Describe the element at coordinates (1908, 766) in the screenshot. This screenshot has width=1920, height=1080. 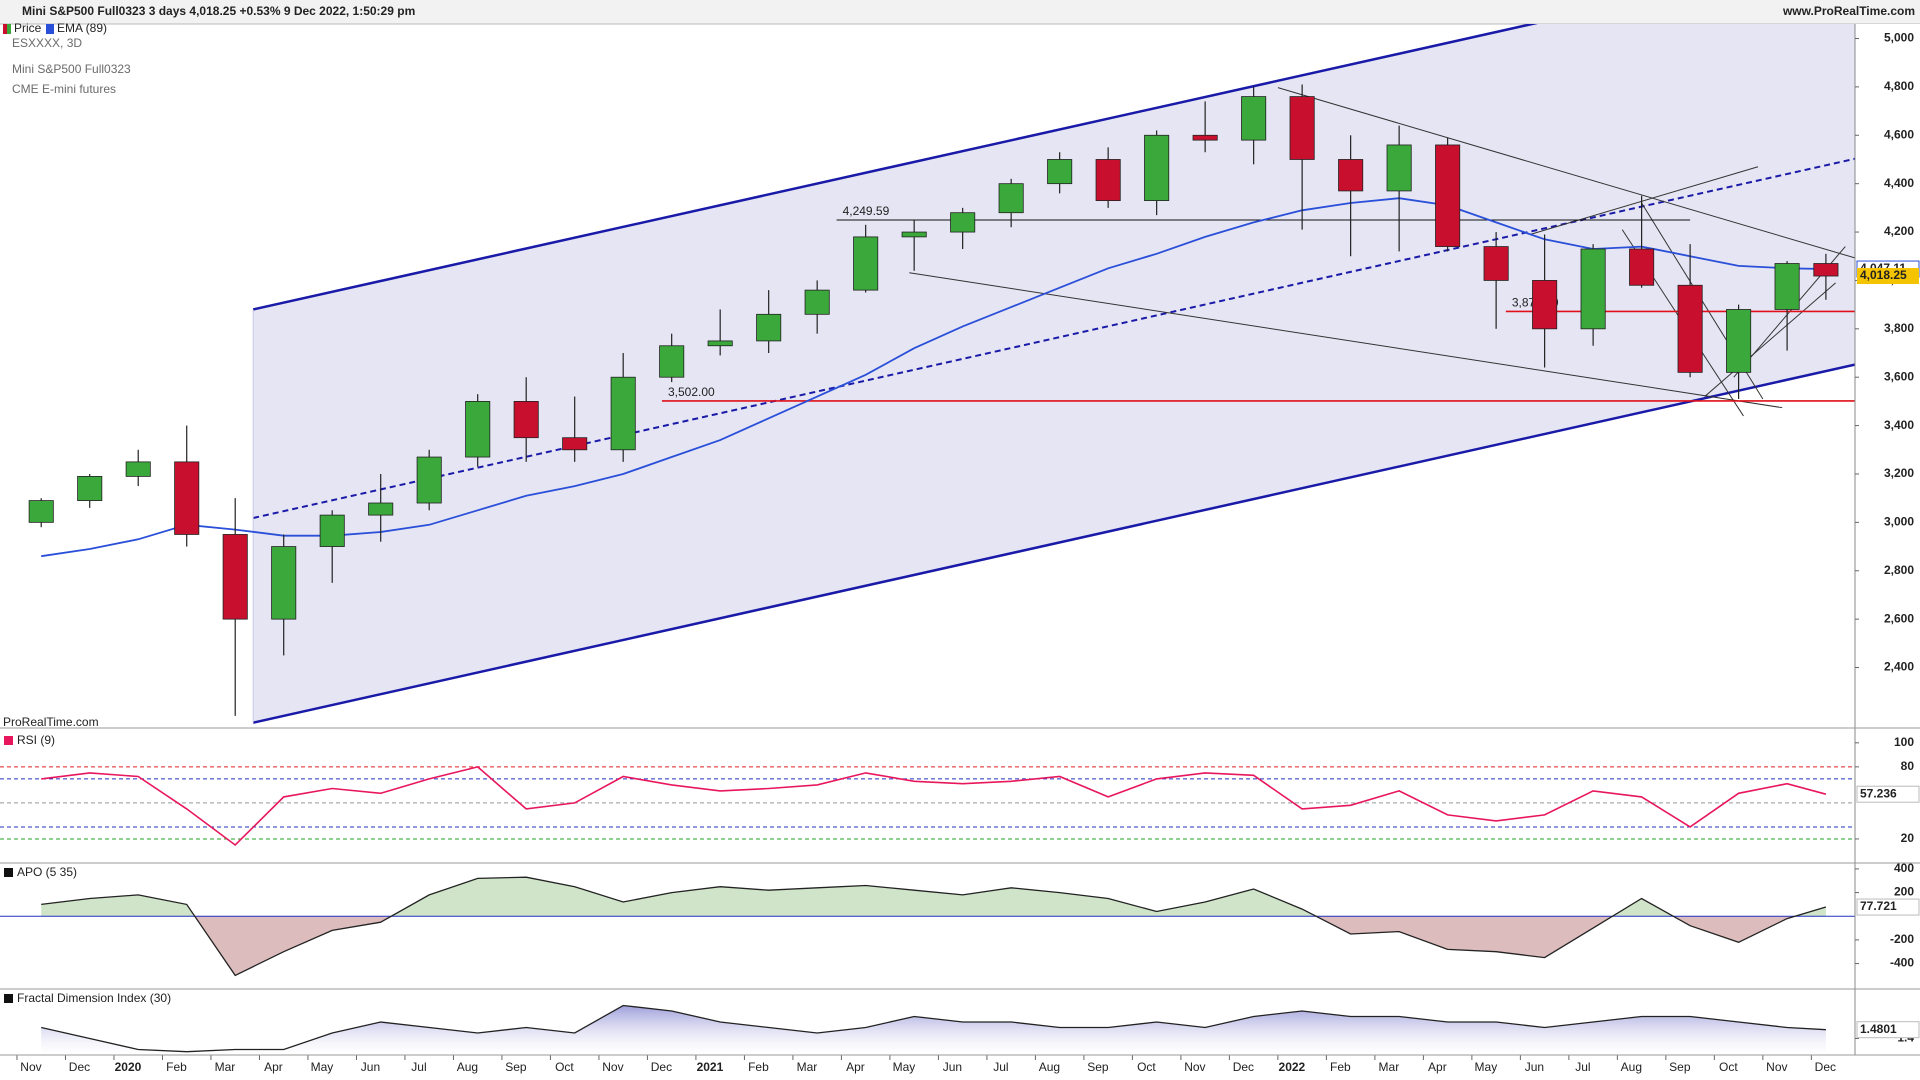
I see `y-tick-label: 80` at that location.